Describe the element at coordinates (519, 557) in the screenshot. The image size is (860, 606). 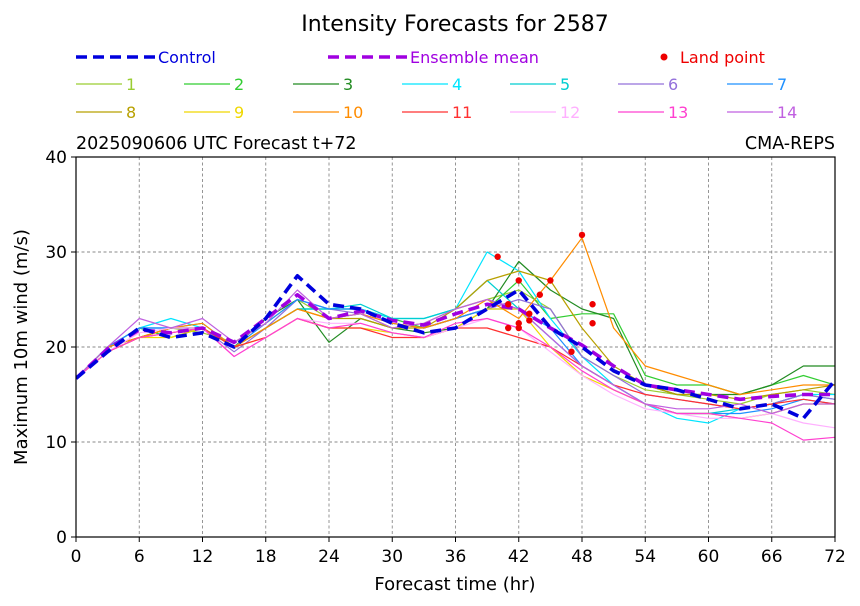
I see `x-tick-label: 42` at that location.